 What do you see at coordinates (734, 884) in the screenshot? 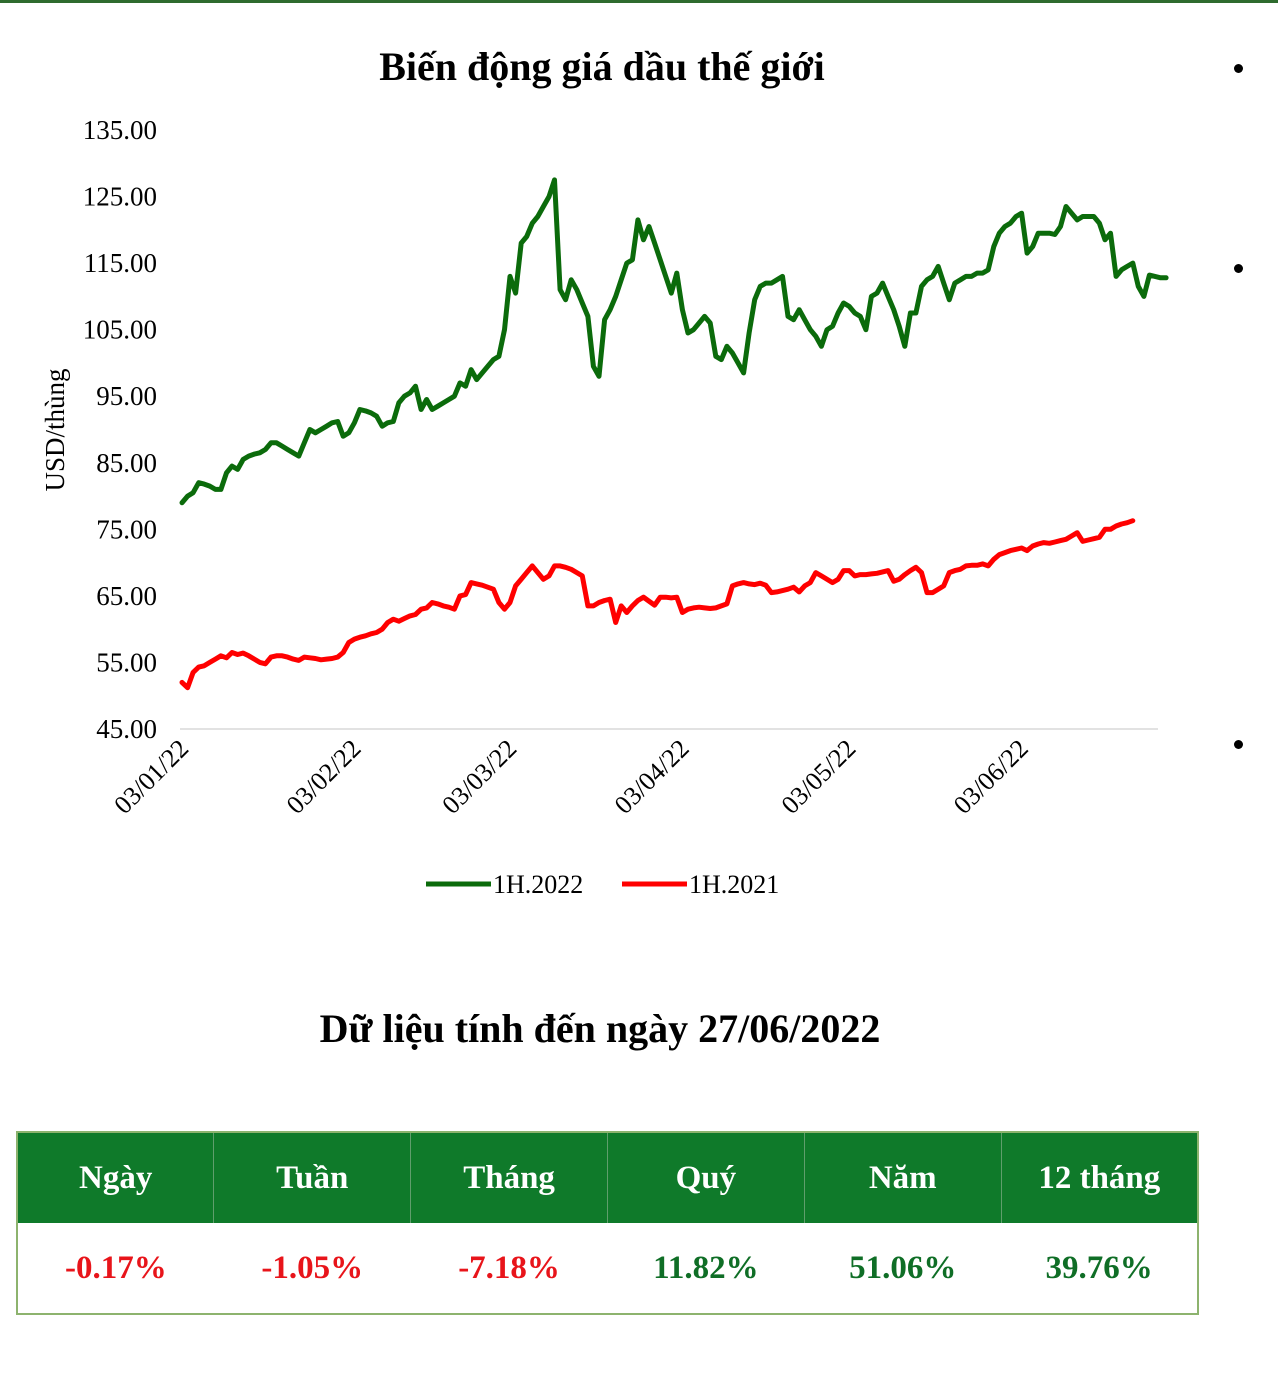
I see `legend-label: 1H.2021` at bounding box center [734, 884].